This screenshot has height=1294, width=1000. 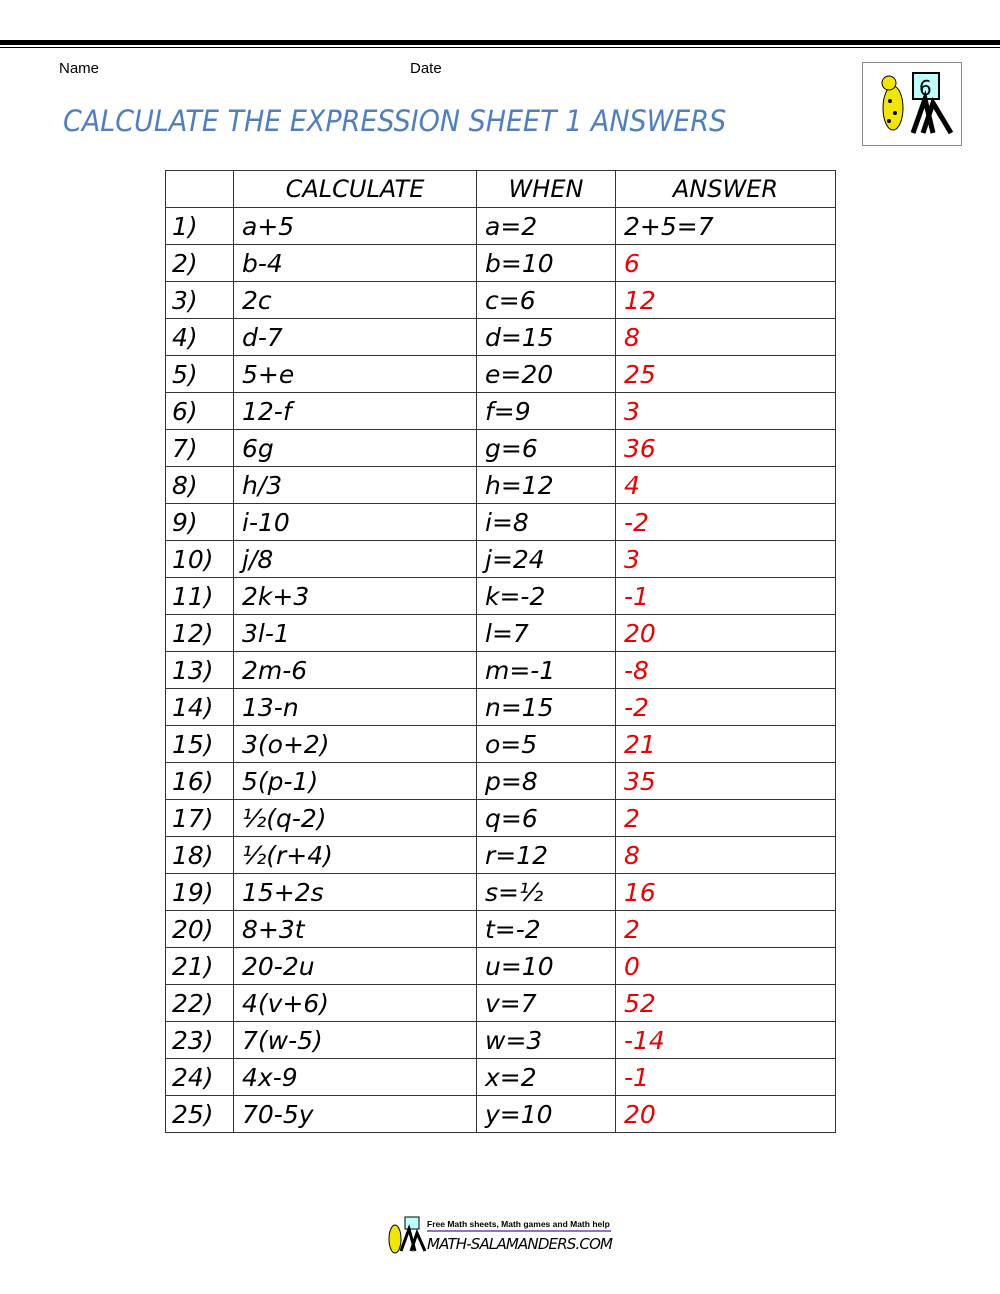 What do you see at coordinates (546, 929) in the screenshot?
I see `variable-value: t=-2` at bounding box center [546, 929].